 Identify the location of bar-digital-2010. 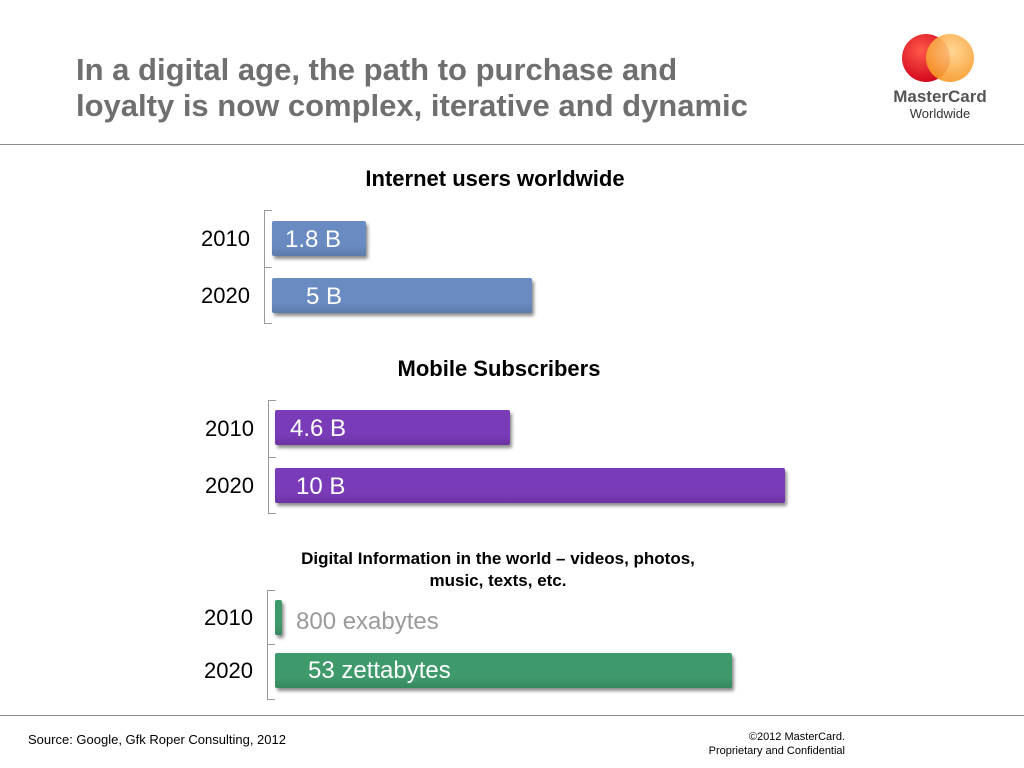
(278, 617).